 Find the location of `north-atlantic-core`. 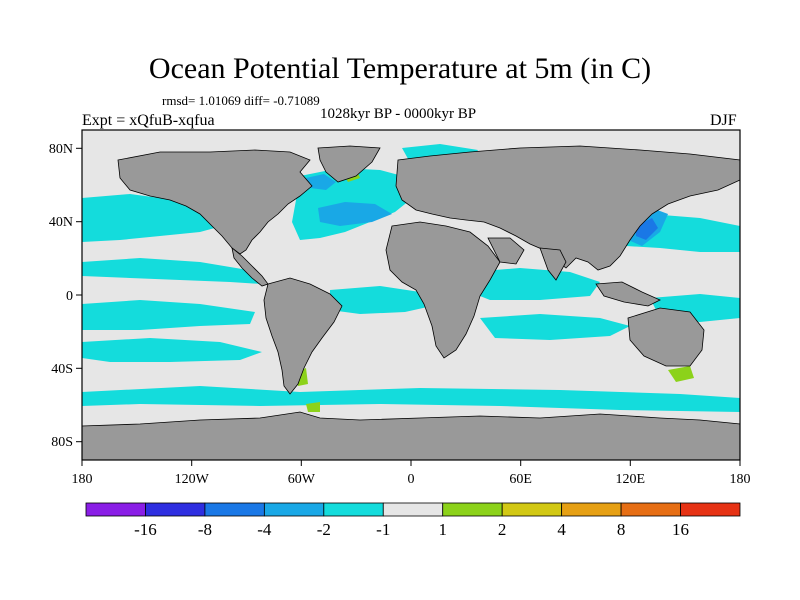

north-atlantic-core is located at coordinates (355, 214).